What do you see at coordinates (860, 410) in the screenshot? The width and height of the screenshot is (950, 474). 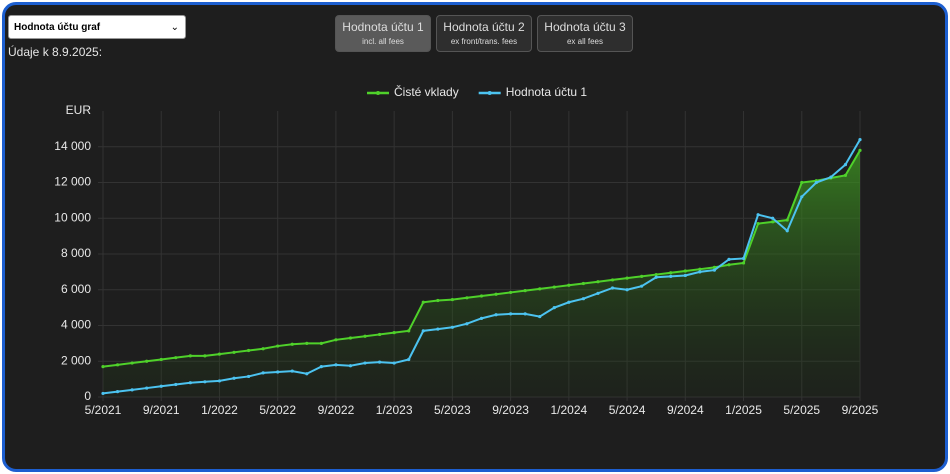 I see `x-tick-label: 9/2025` at bounding box center [860, 410].